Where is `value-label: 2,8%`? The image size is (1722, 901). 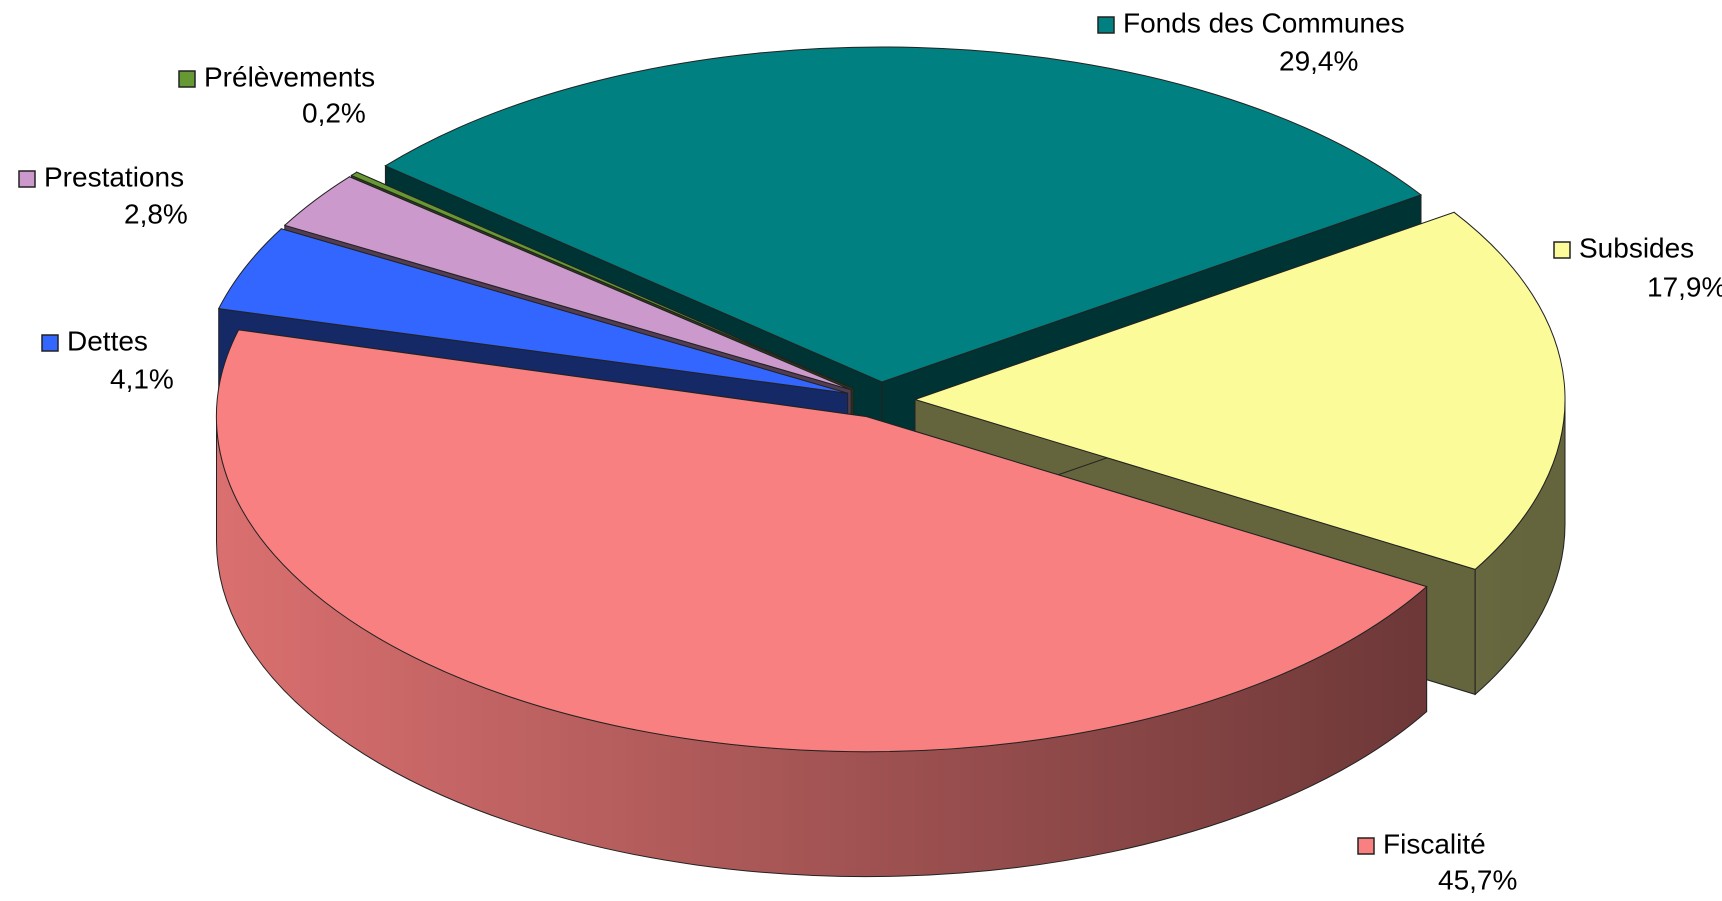 value-label: 2,8% is located at coordinates (156, 213).